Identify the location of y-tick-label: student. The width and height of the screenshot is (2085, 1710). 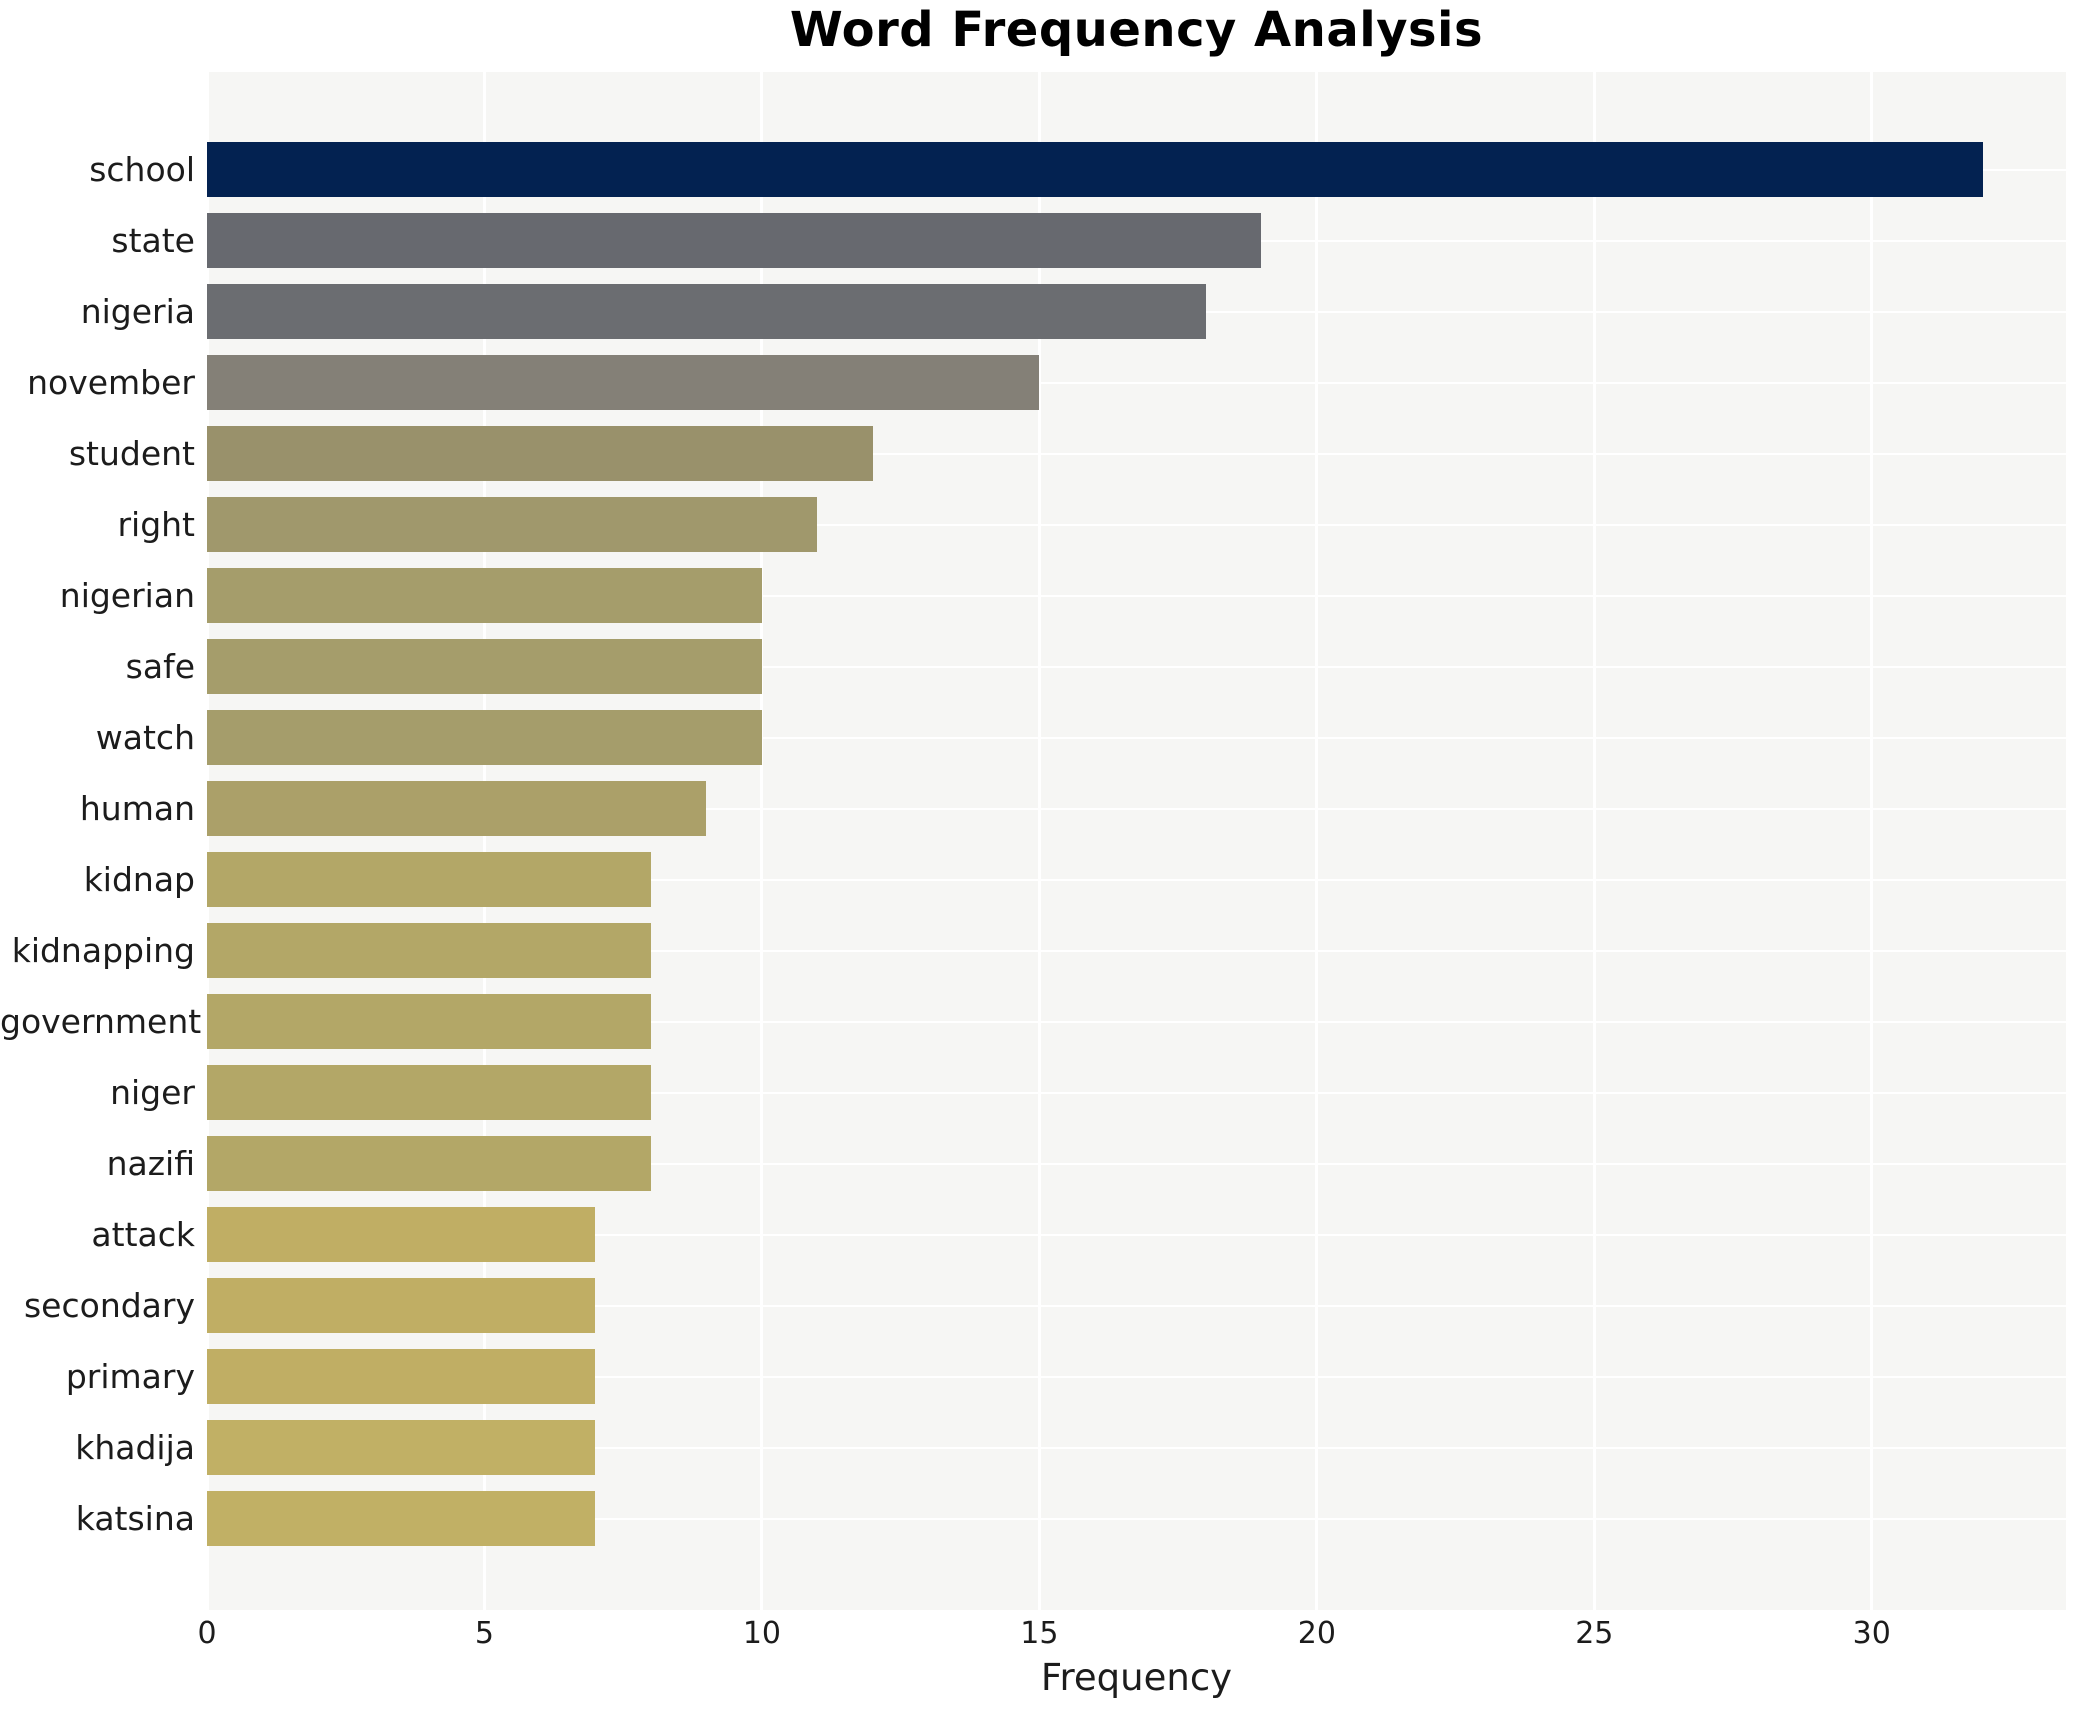
(131, 453).